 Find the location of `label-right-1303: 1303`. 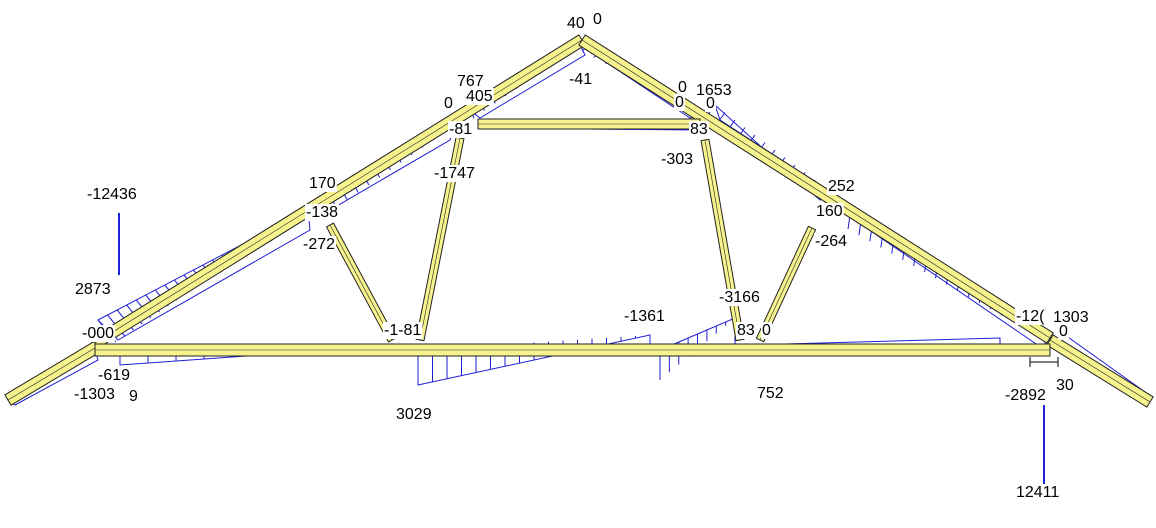

label-right-1303: 1303 is located at coordinates (1071, 317).